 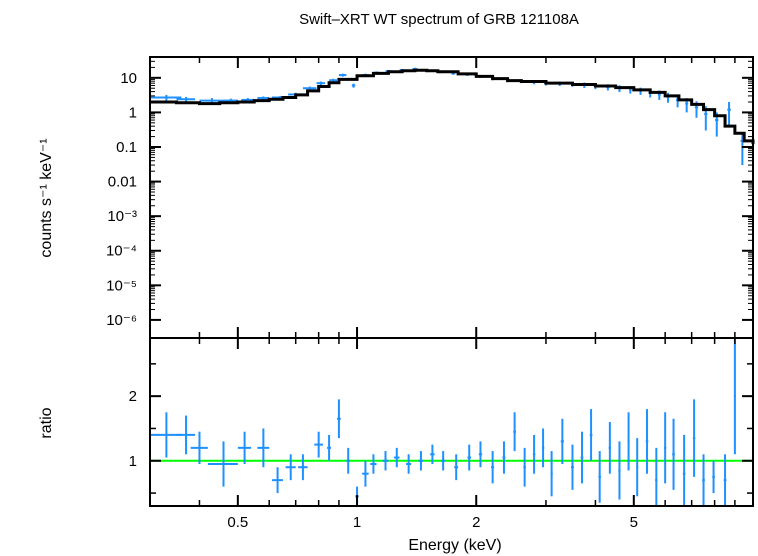 I want to click on spectrum-y-axis-label: counts s⁻¹ keV⁻¹, so click(x=46, y=197).